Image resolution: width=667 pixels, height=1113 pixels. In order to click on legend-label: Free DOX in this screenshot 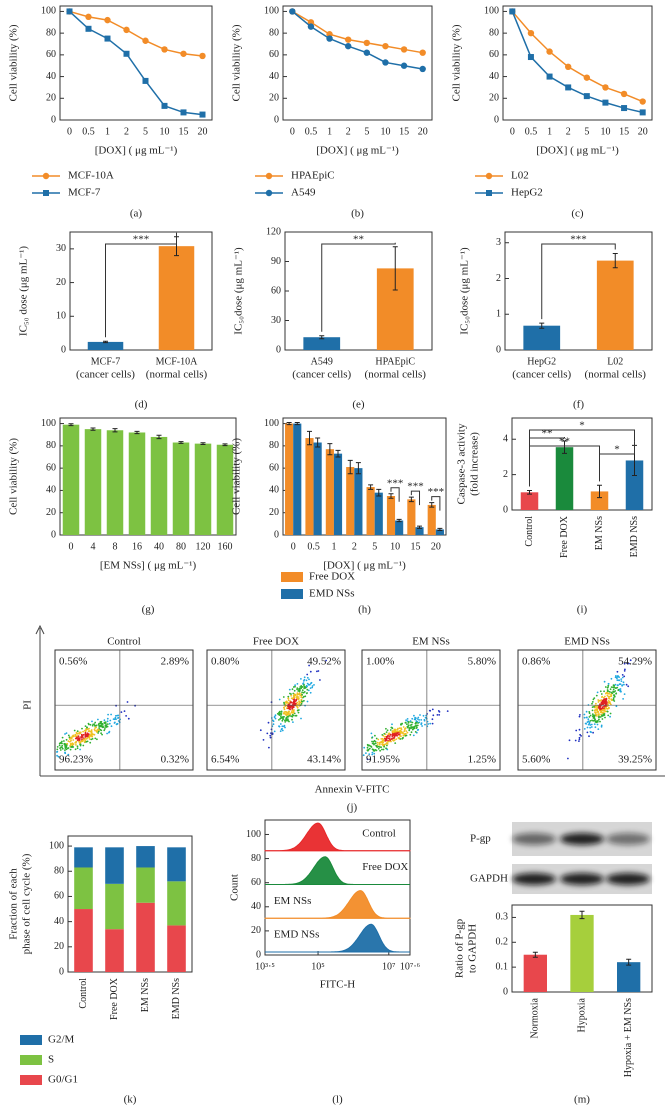, I will do `click(332, 577)`.